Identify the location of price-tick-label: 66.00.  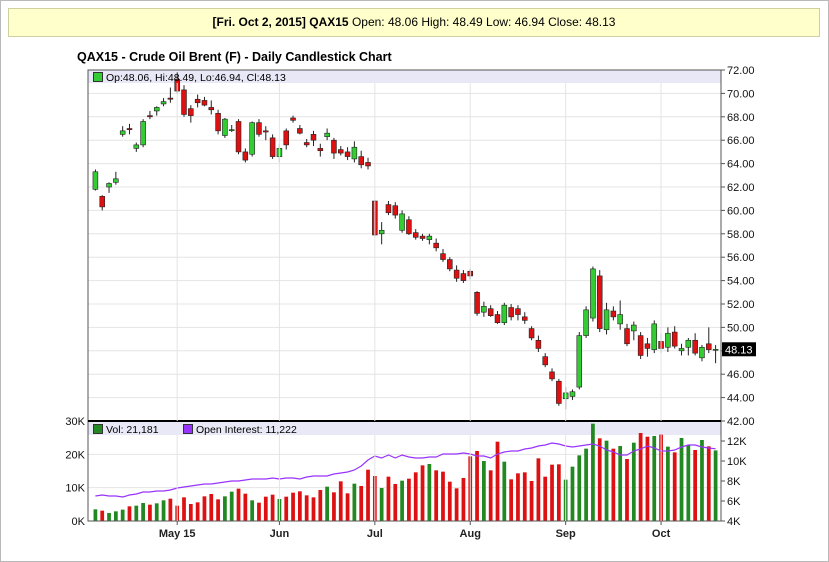
(741, 141).